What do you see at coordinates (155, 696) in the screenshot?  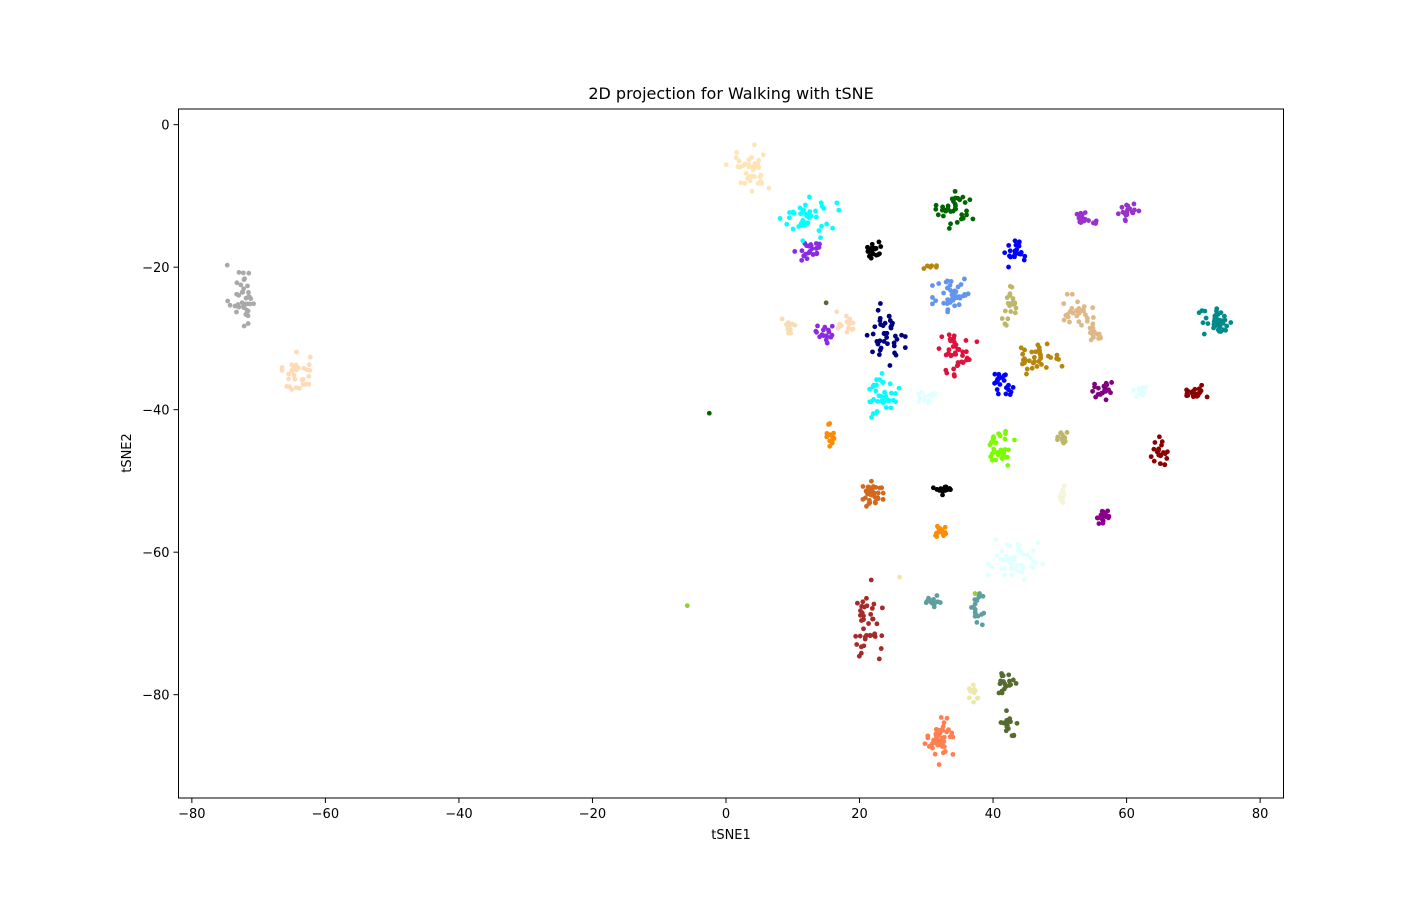 I see `y-tick-label: −80` at bounding box center [155, 696].